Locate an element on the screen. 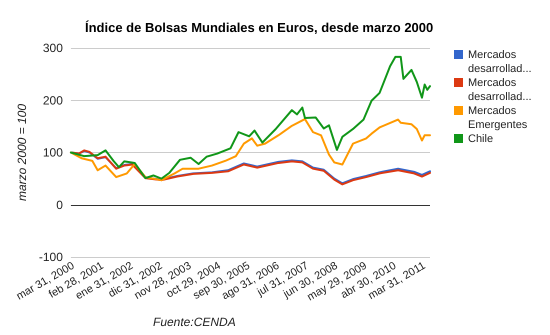  chart-title: Índice de Bolsas Mundiales en Euros, desde marzo 2000 is located at coordinates (259, 27).